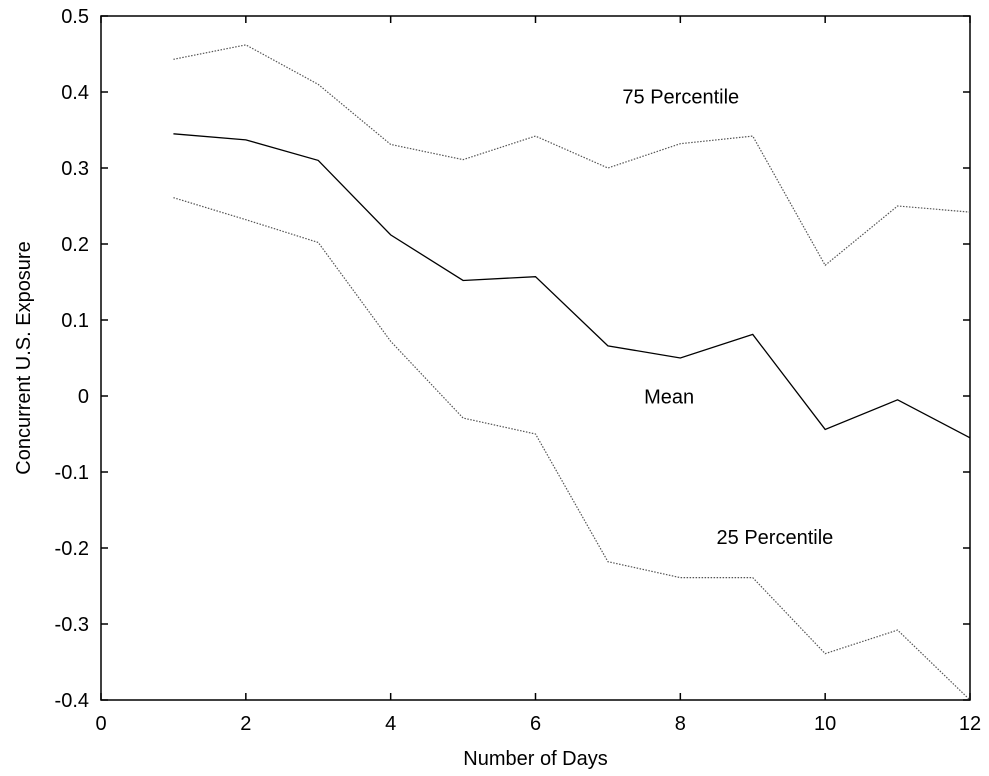  I want to click on y-tick-label: 0, so click(83, 397).